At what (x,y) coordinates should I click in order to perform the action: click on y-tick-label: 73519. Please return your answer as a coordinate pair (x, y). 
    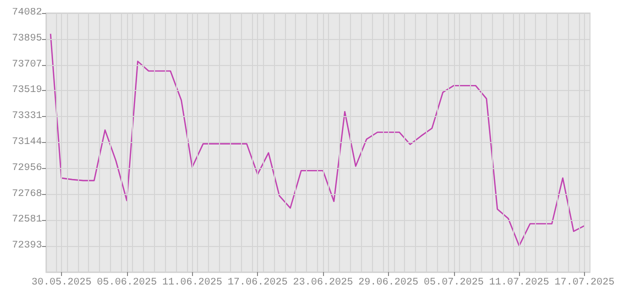
    Looking at the image, I should click on (27, 90).